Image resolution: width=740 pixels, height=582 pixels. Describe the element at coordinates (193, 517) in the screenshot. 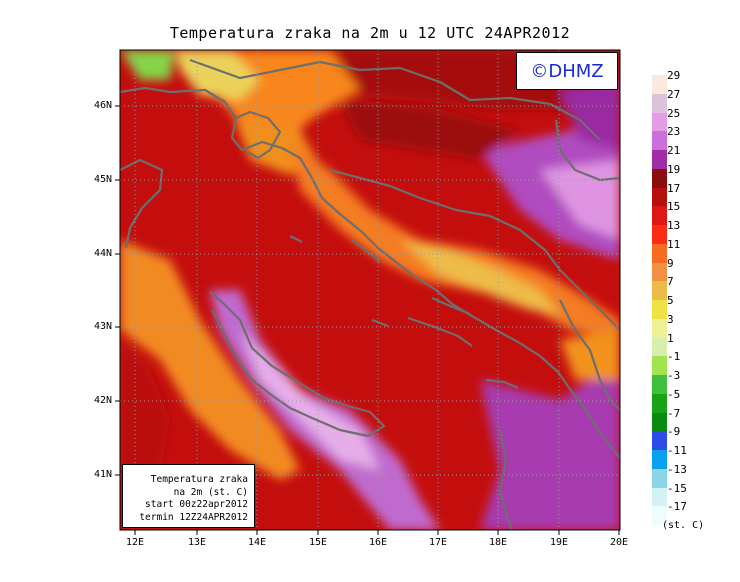

I see `info-line-termin: termin 12Z24APR2012` at that location.